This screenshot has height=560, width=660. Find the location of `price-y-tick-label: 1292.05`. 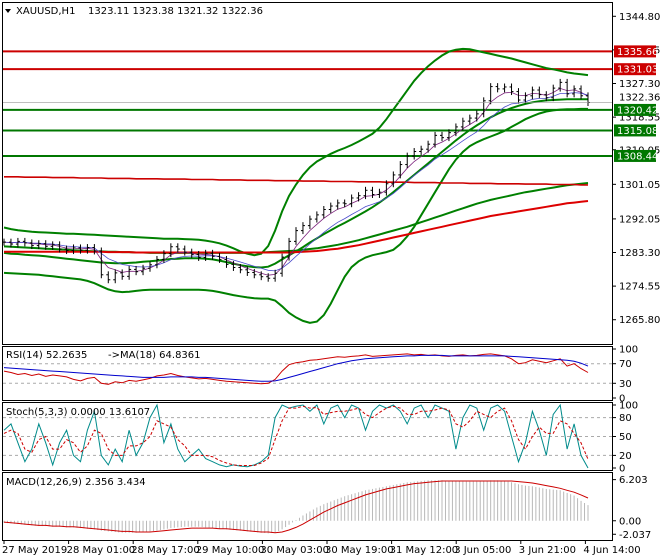

price-y-tick-label: 1292.05 is located at coordinates (639, 219).